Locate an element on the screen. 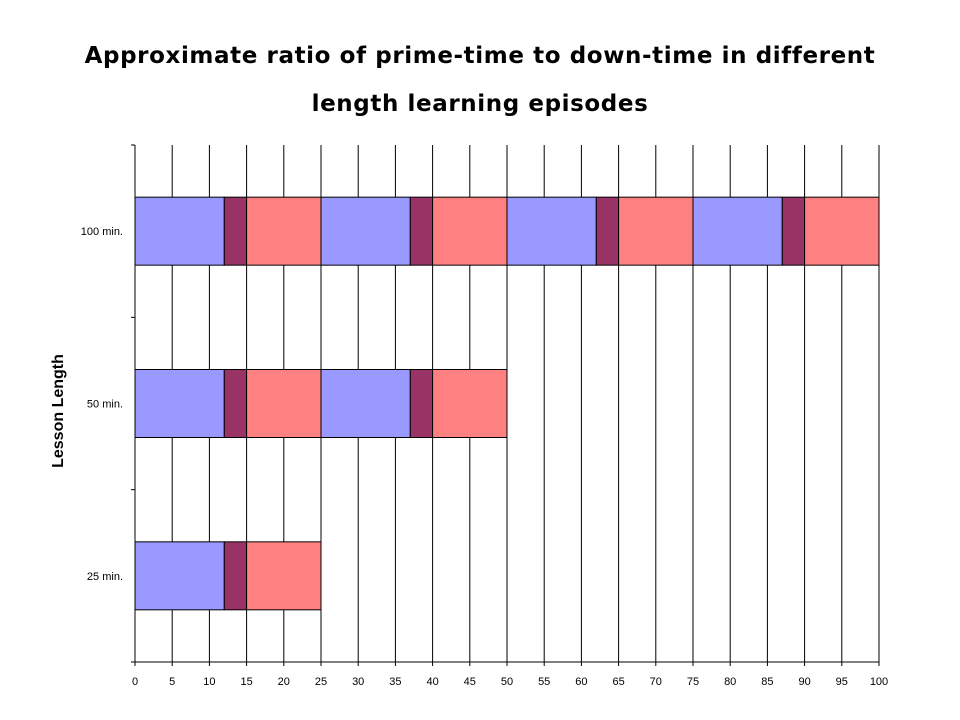  x-tick-label-5: 5 is located at coordinates (172, 682).